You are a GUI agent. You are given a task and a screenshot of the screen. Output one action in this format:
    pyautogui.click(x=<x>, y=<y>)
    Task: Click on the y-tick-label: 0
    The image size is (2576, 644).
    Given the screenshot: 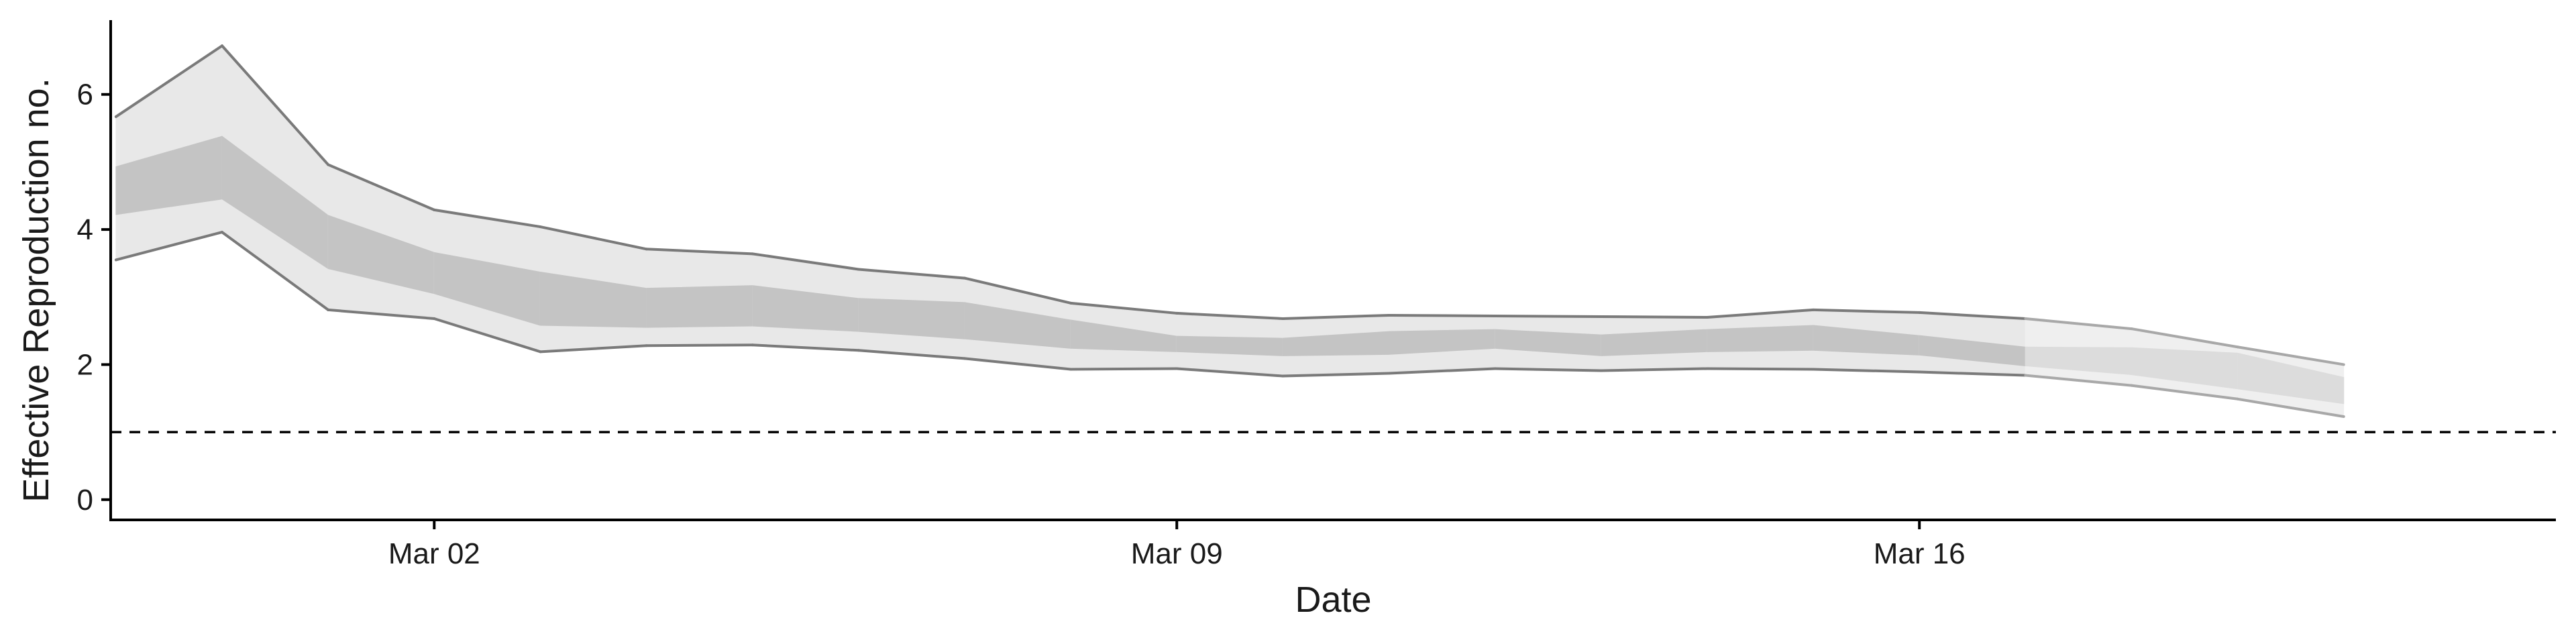 What is the action you would take?
    pyautogui.click(x=85, y=500)
    